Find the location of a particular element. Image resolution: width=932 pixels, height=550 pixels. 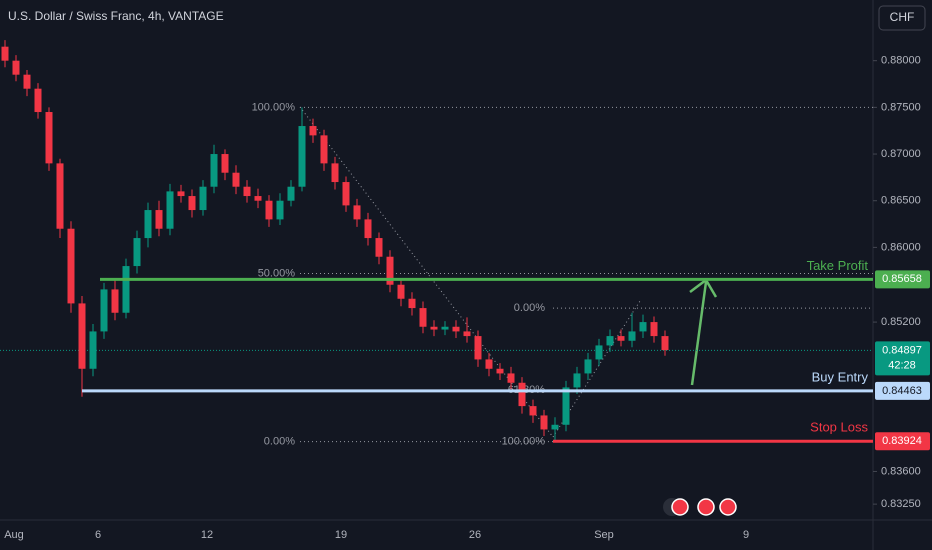

fib-label: 50.00% is located at coordinates (277, 273).